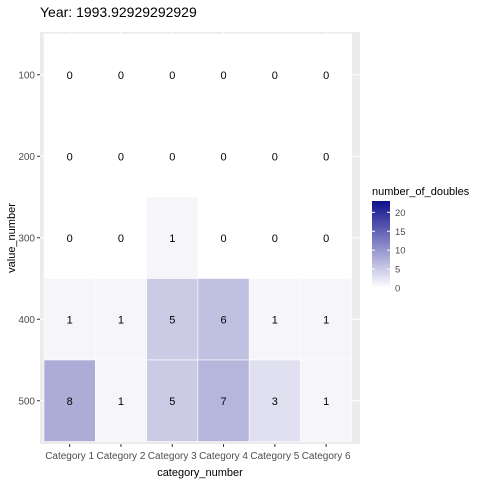 This screenshot has width=480, height=480. I want to click on x-tick-label: Category 5, so click(274, 456).